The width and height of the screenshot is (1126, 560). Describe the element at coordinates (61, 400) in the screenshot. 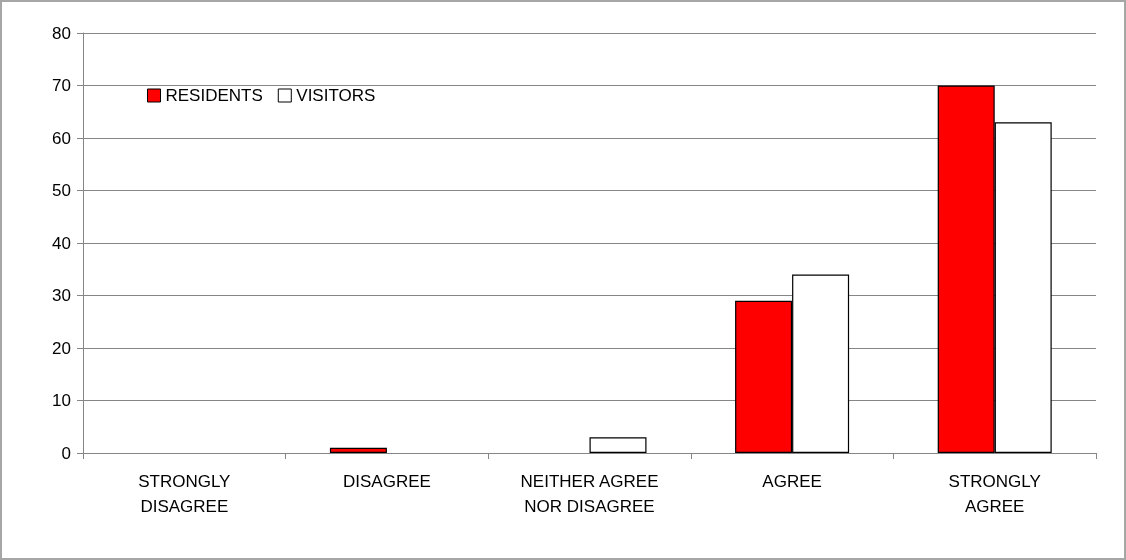

I see `y-tick-label: 10` at that location.